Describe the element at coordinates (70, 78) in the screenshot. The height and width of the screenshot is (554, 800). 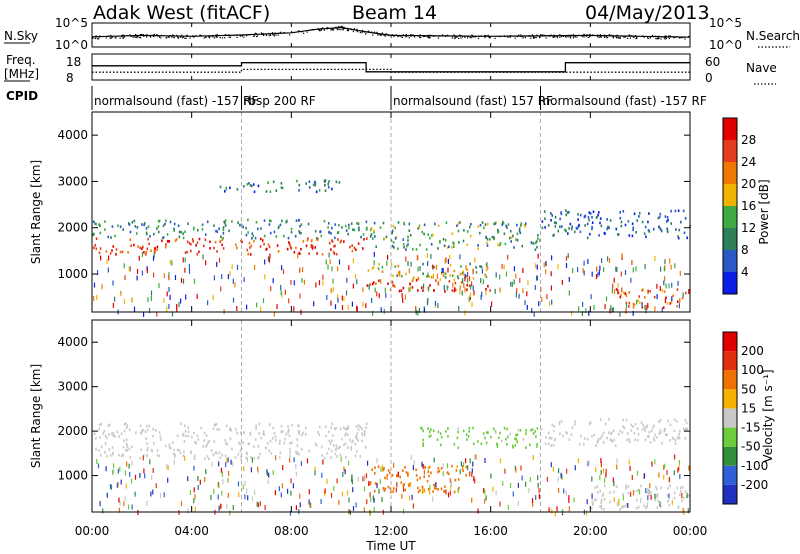
I see `freq-left-tick-bottom: 8` at that location.